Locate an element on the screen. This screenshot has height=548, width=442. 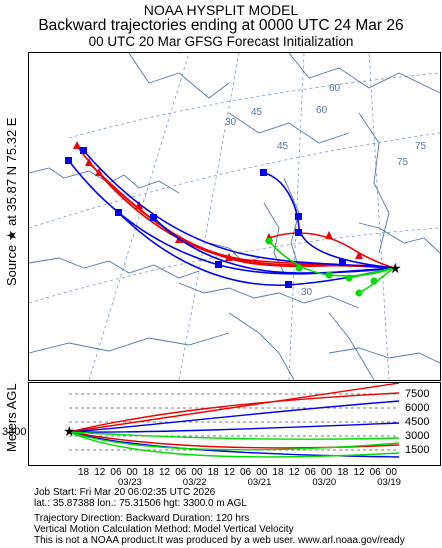
y-tick-7500: 7500 is located at coordinates (417, 394).